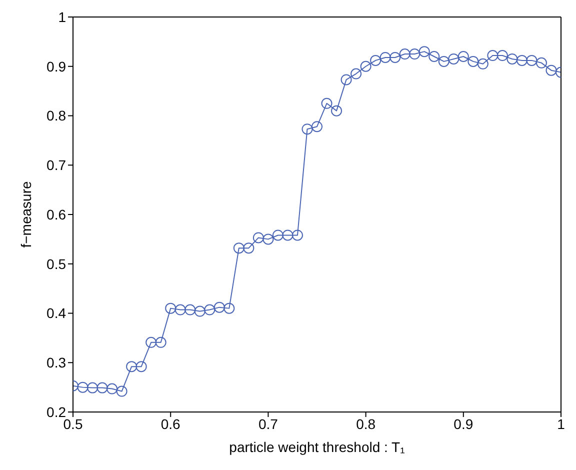 The height and width of the screenshot is (470, 576). What do you see at coordinates (56, 362) in the screenshot?
I see `y-tick-label: 0.3` at bounding box center [56, 362].